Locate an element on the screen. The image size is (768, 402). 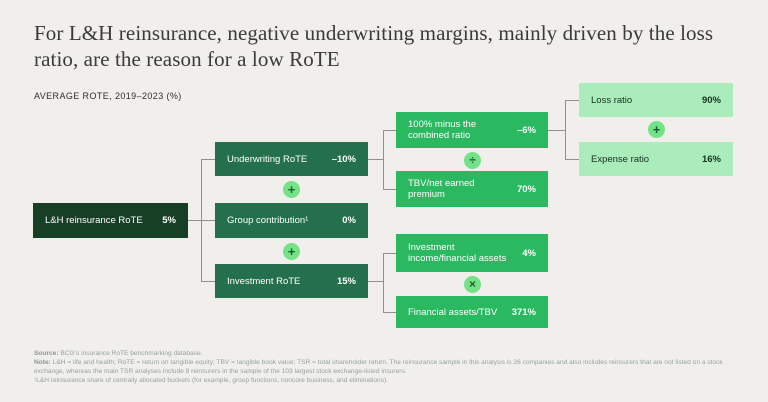
node-lh-reinsurance-rote: L&H reinsurance RoTE 5% is located at coordinates (110, 220).